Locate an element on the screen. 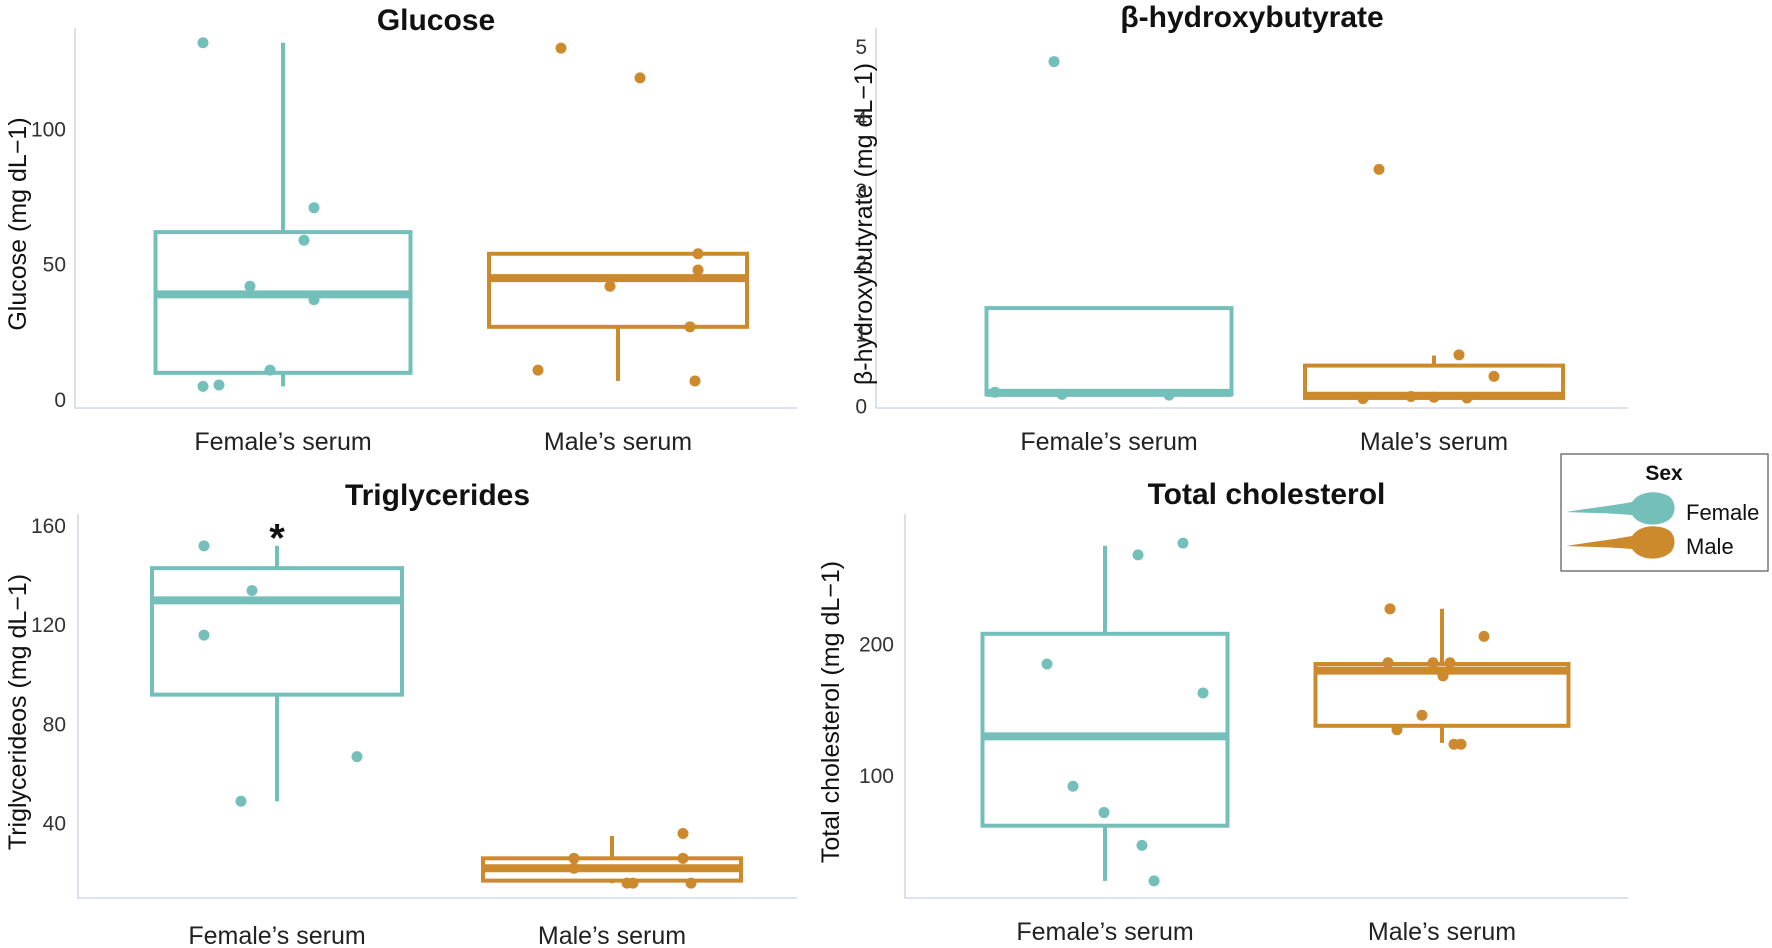 This screenshot has height=948, width=1772. y-tick-label: 3 is located at coordinates (861, 191).